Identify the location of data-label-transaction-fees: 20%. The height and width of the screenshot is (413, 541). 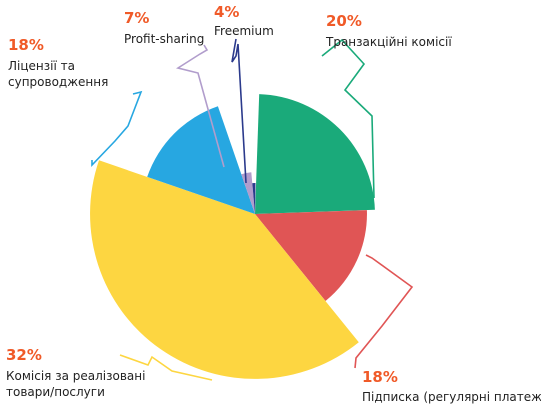
(344, 21).